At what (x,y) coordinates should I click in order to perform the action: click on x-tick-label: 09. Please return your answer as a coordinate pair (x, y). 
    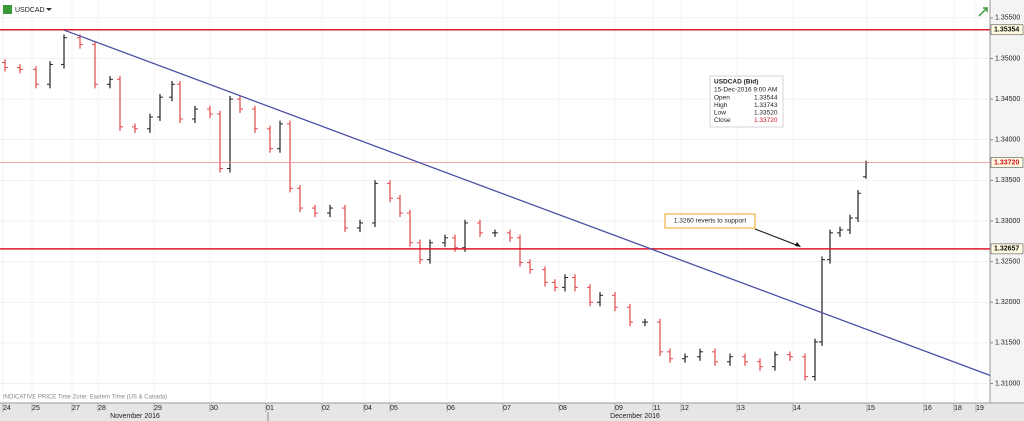
    Looking at the image, I should click on (619, 408).